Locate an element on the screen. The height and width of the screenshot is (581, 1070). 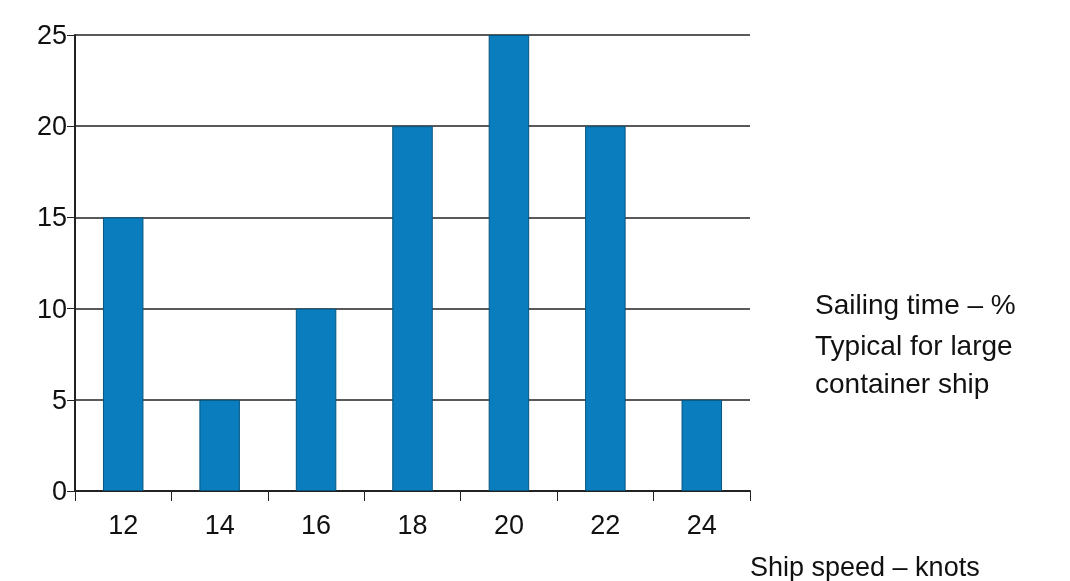
x-tick-label: 16 is located at coordinates (316, 524).